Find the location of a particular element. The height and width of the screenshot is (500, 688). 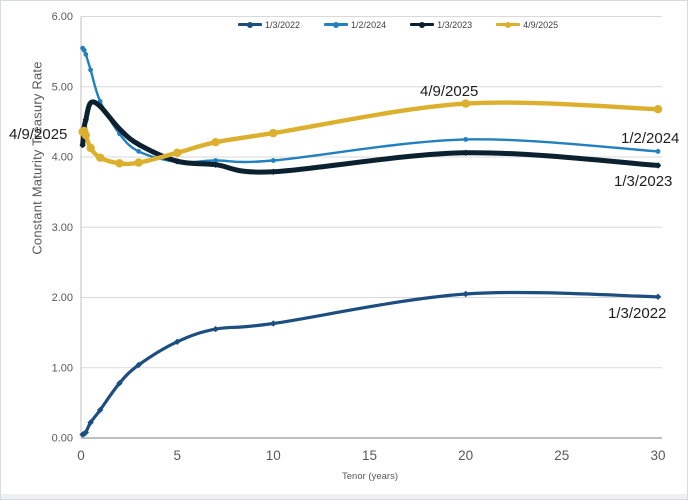

legend-label: 1/3/2022 is located at coordinates (283, 24).